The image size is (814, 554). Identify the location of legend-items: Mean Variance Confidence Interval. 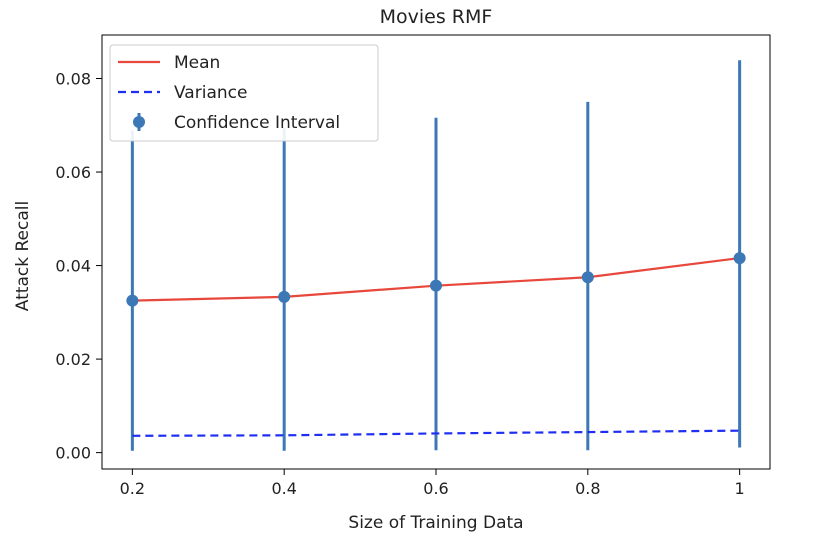
(229, 93).